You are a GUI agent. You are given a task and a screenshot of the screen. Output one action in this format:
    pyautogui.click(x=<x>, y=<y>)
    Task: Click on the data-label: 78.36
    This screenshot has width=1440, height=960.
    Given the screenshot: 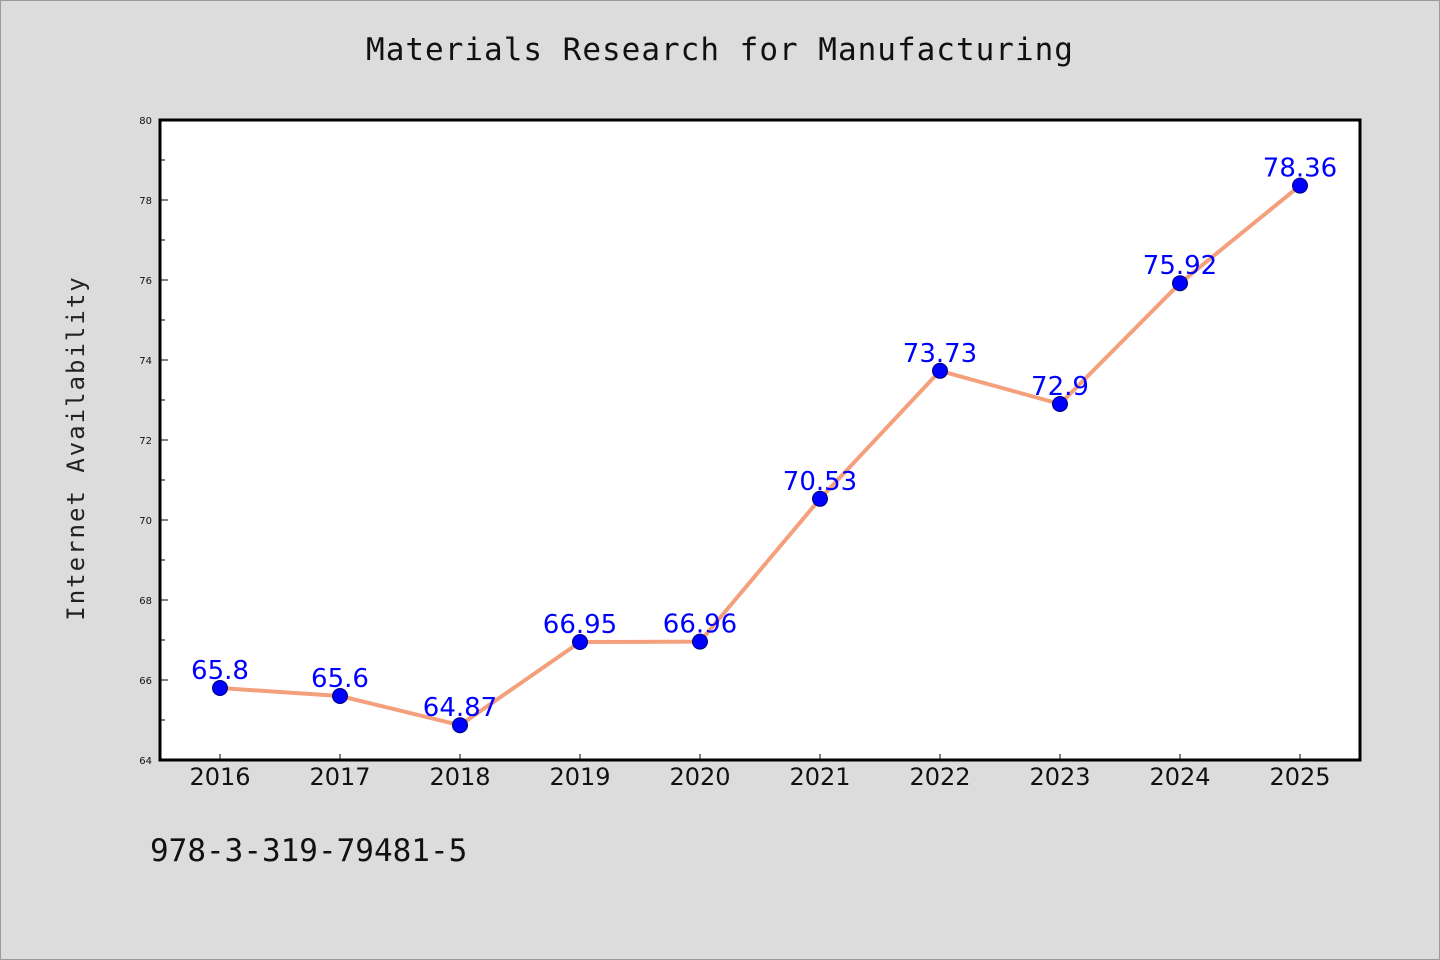 What is the action you would take?
    pyautogui.click(x=1300, y=169)
    